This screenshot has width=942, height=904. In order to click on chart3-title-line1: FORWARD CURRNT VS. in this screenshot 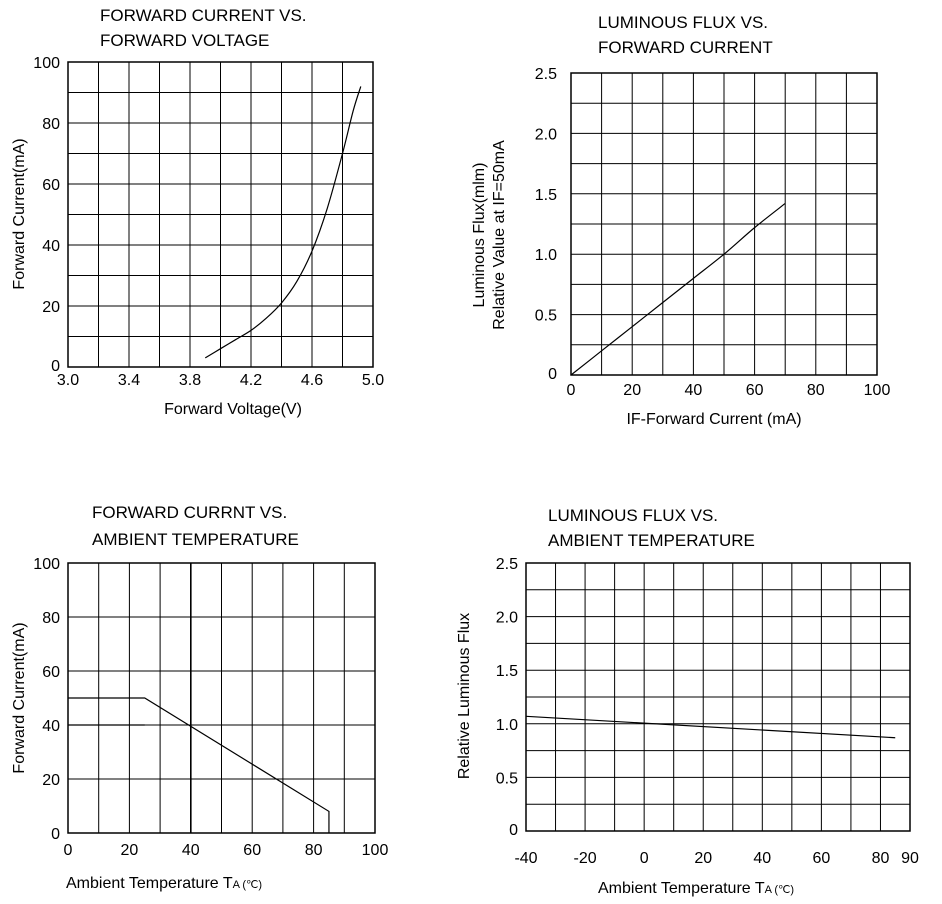, I will do `click(189, 512)`.